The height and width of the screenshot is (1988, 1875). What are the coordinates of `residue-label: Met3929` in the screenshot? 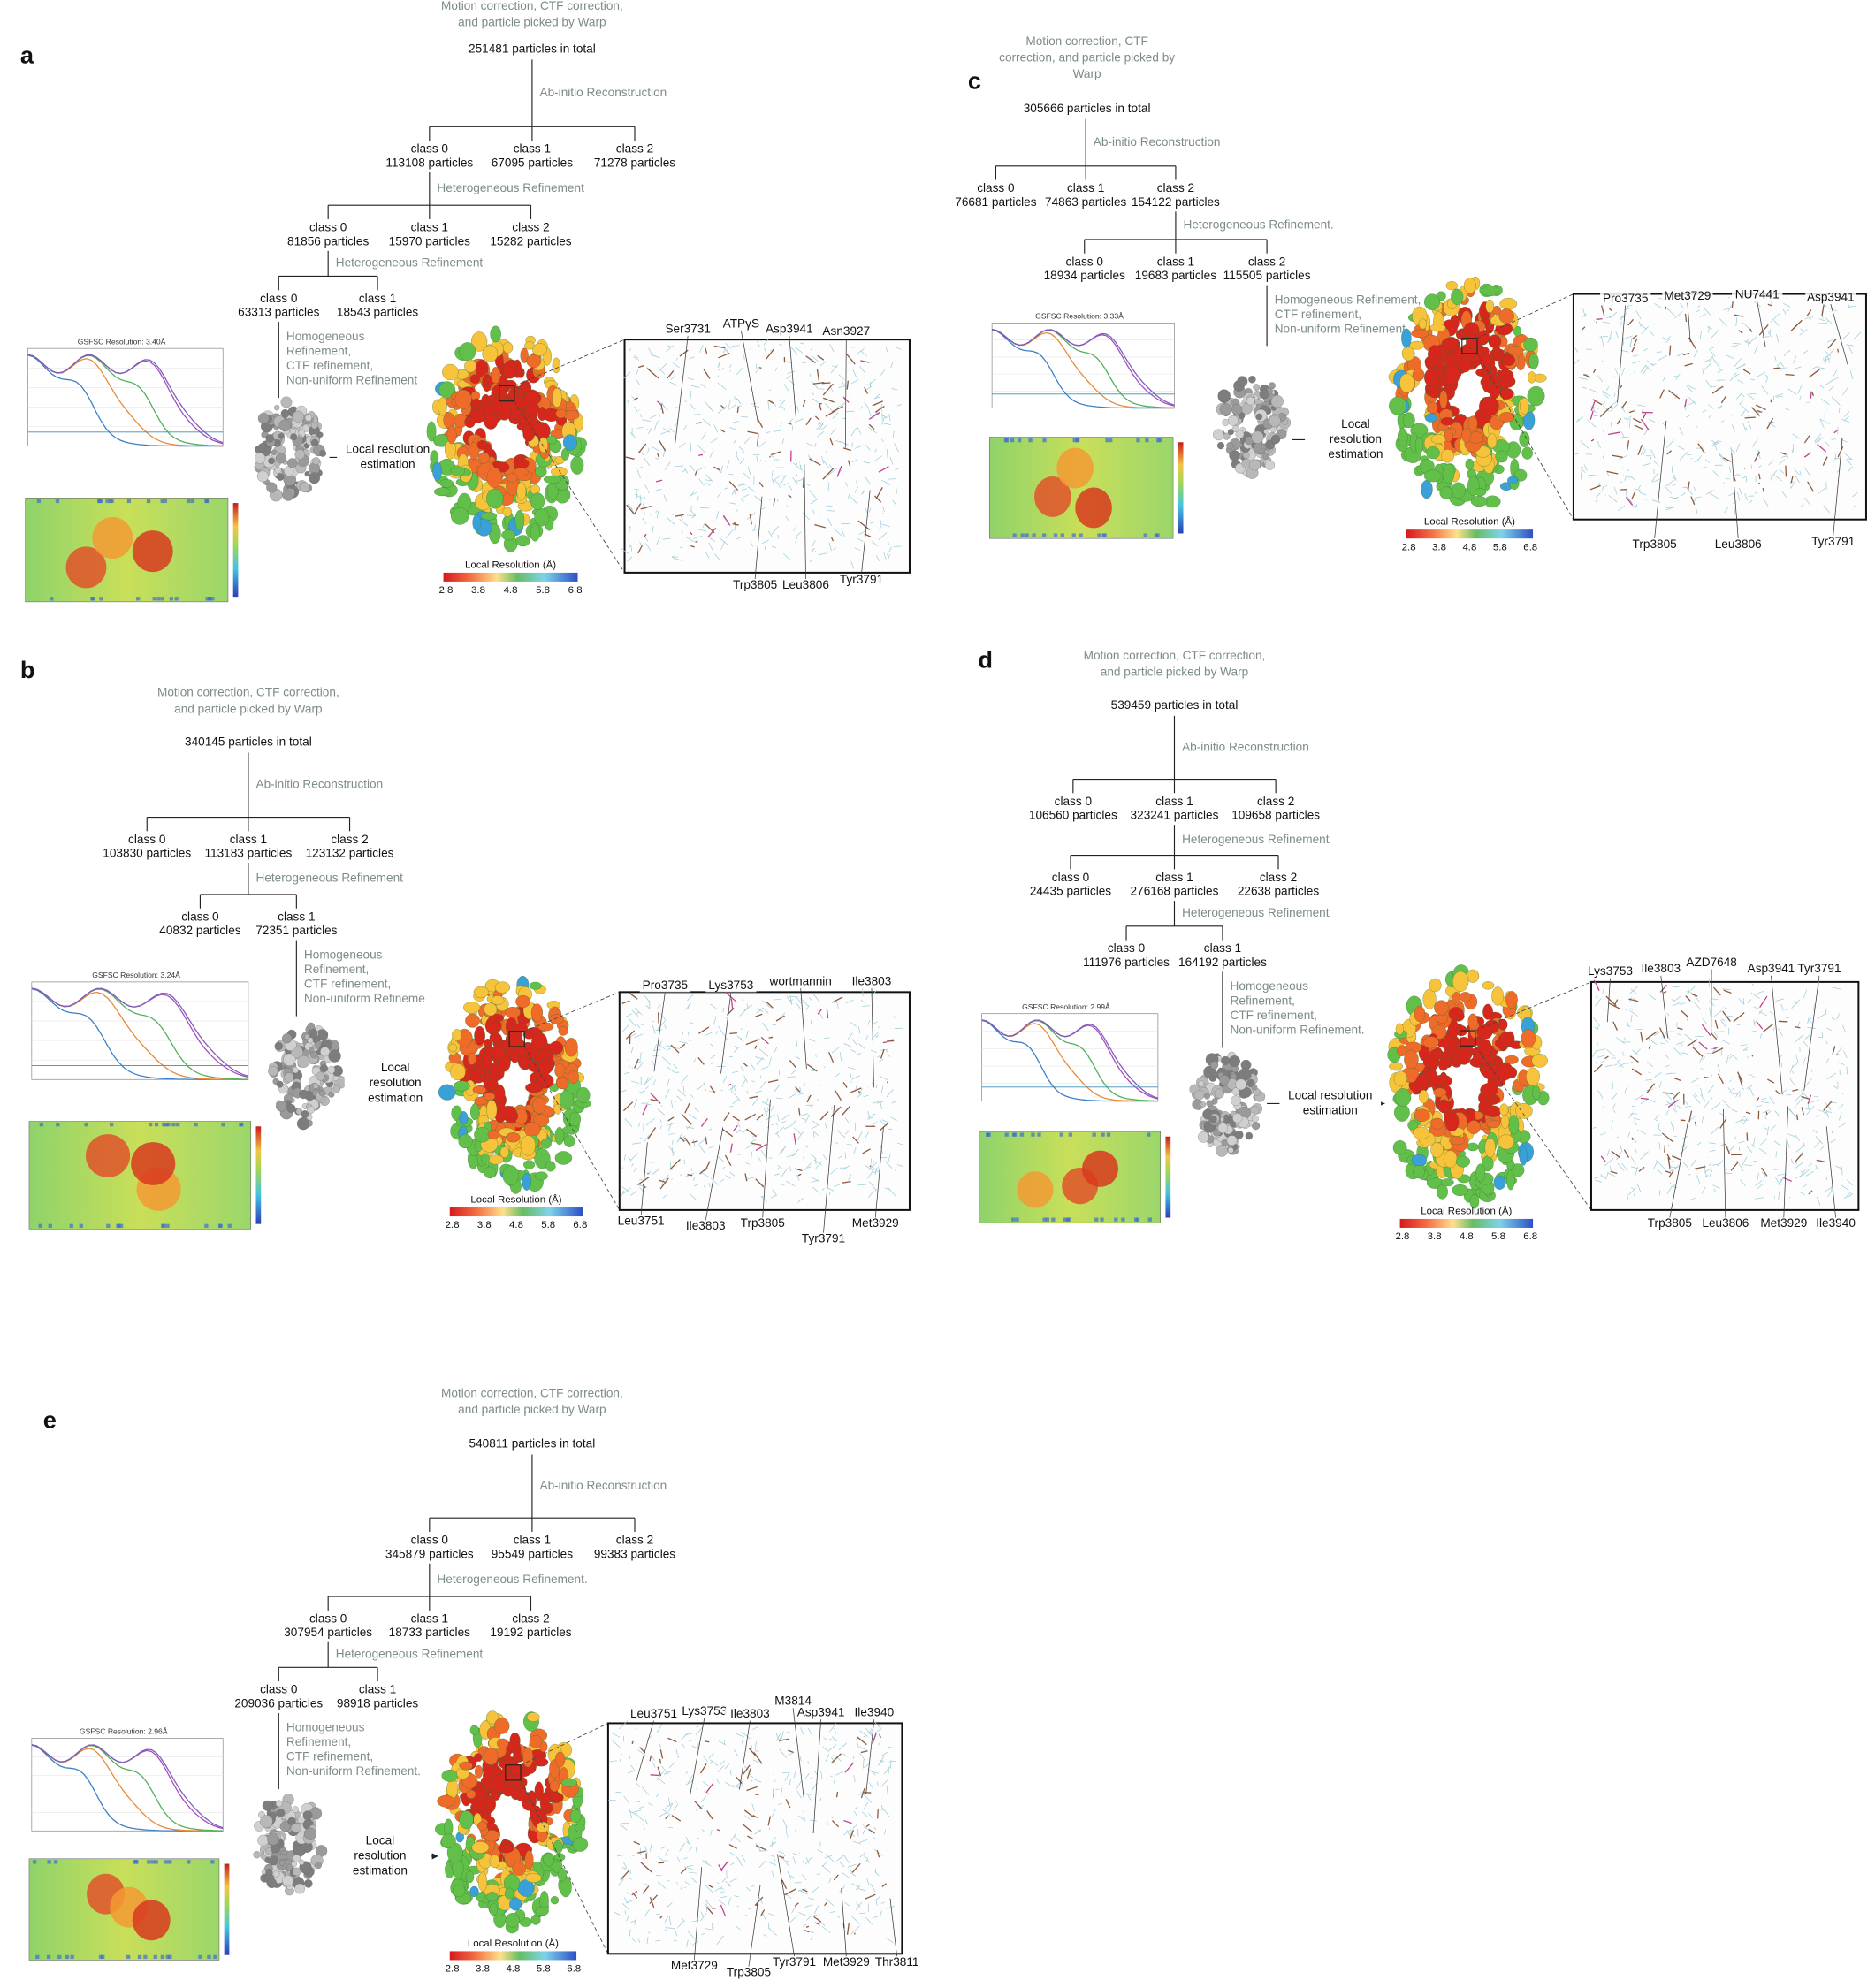 It's located at (1783, 1223).